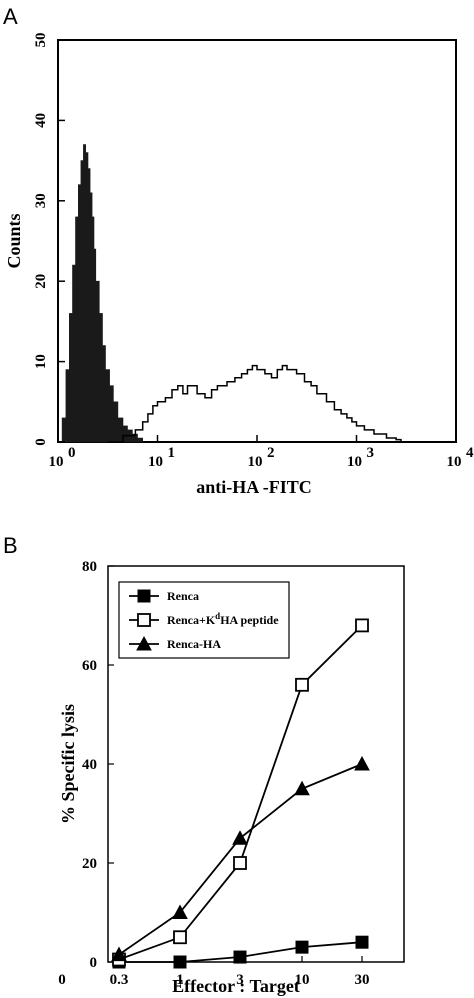 Image resolution: width=474 pixels, height=998 pixels. What do you see at coordinates (62, 980) in the screenshot?
I see `x-tick-label: 0` at bounding box center [62, 980].